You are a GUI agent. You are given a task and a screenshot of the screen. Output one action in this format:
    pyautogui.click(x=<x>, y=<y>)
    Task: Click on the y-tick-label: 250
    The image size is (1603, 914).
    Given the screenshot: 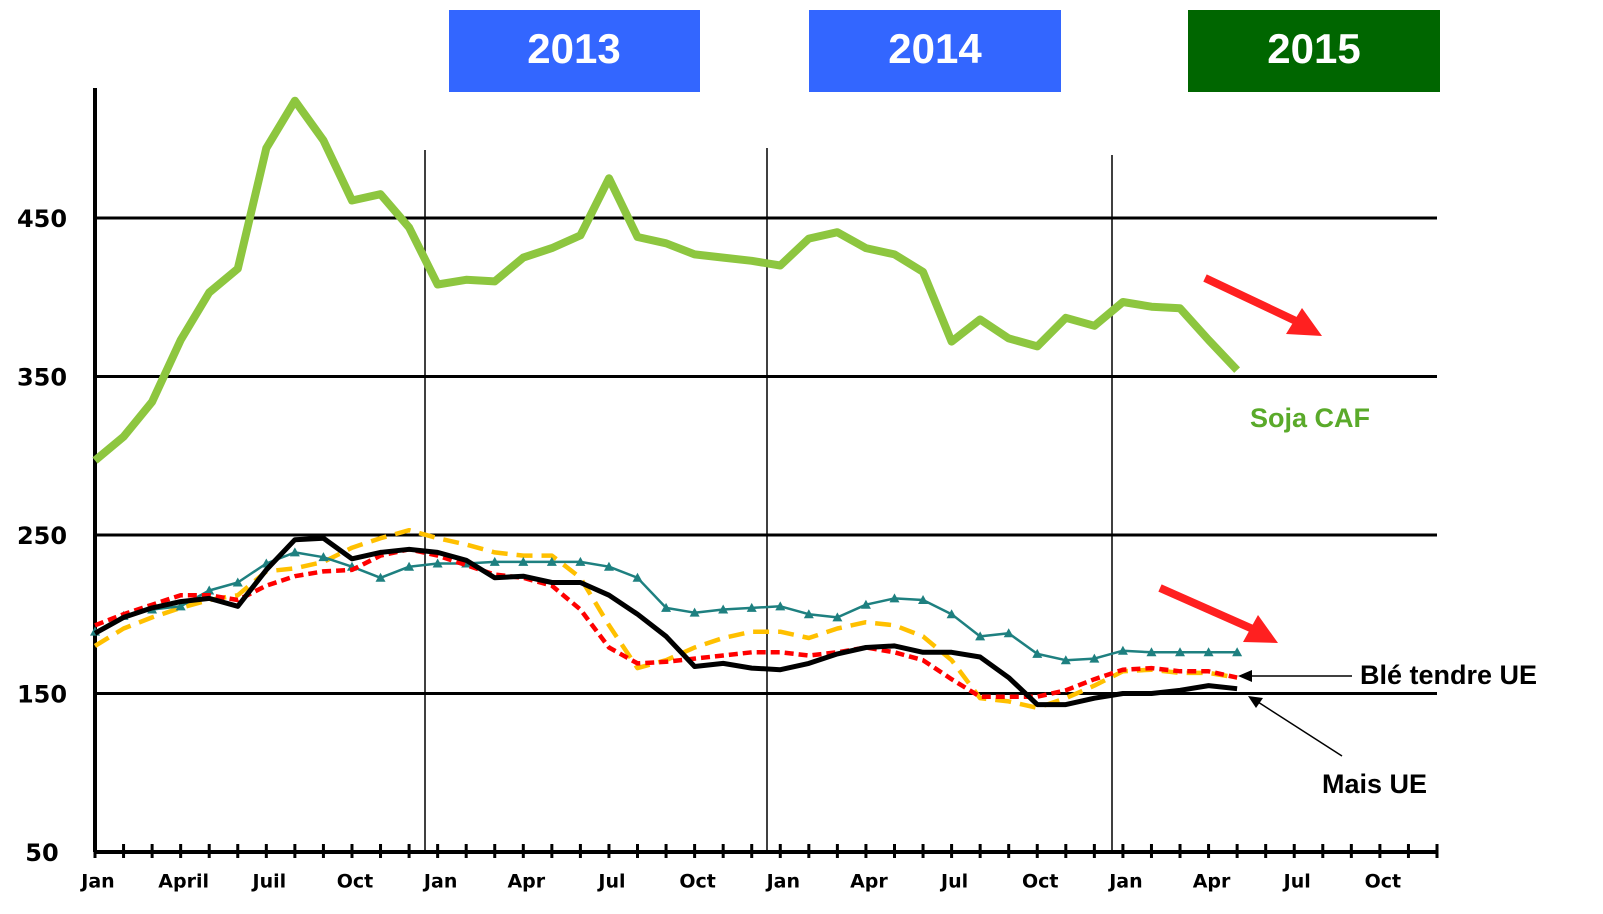 What is the action you would take?
    pyautogui.click(x=42, y=536)
    